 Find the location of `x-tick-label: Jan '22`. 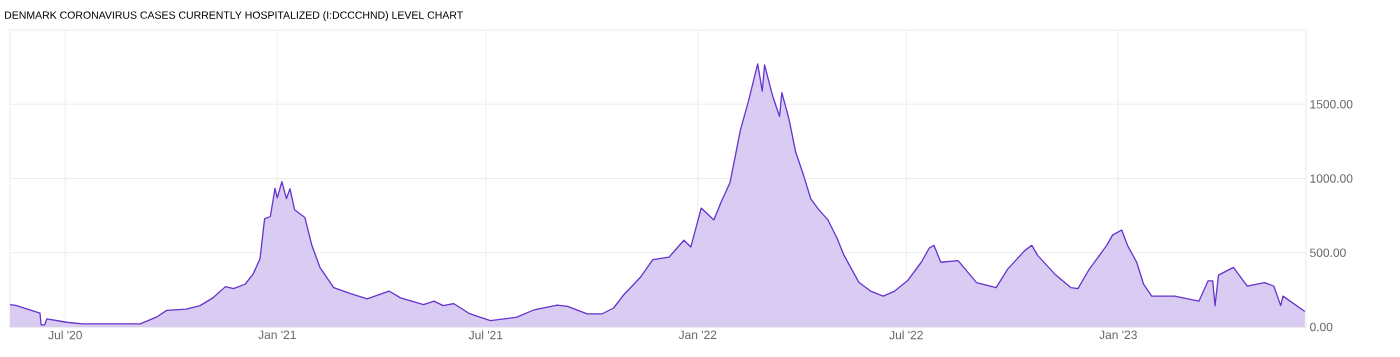

x-tick-label: Jan '22 is located at coordinates (697, 335).